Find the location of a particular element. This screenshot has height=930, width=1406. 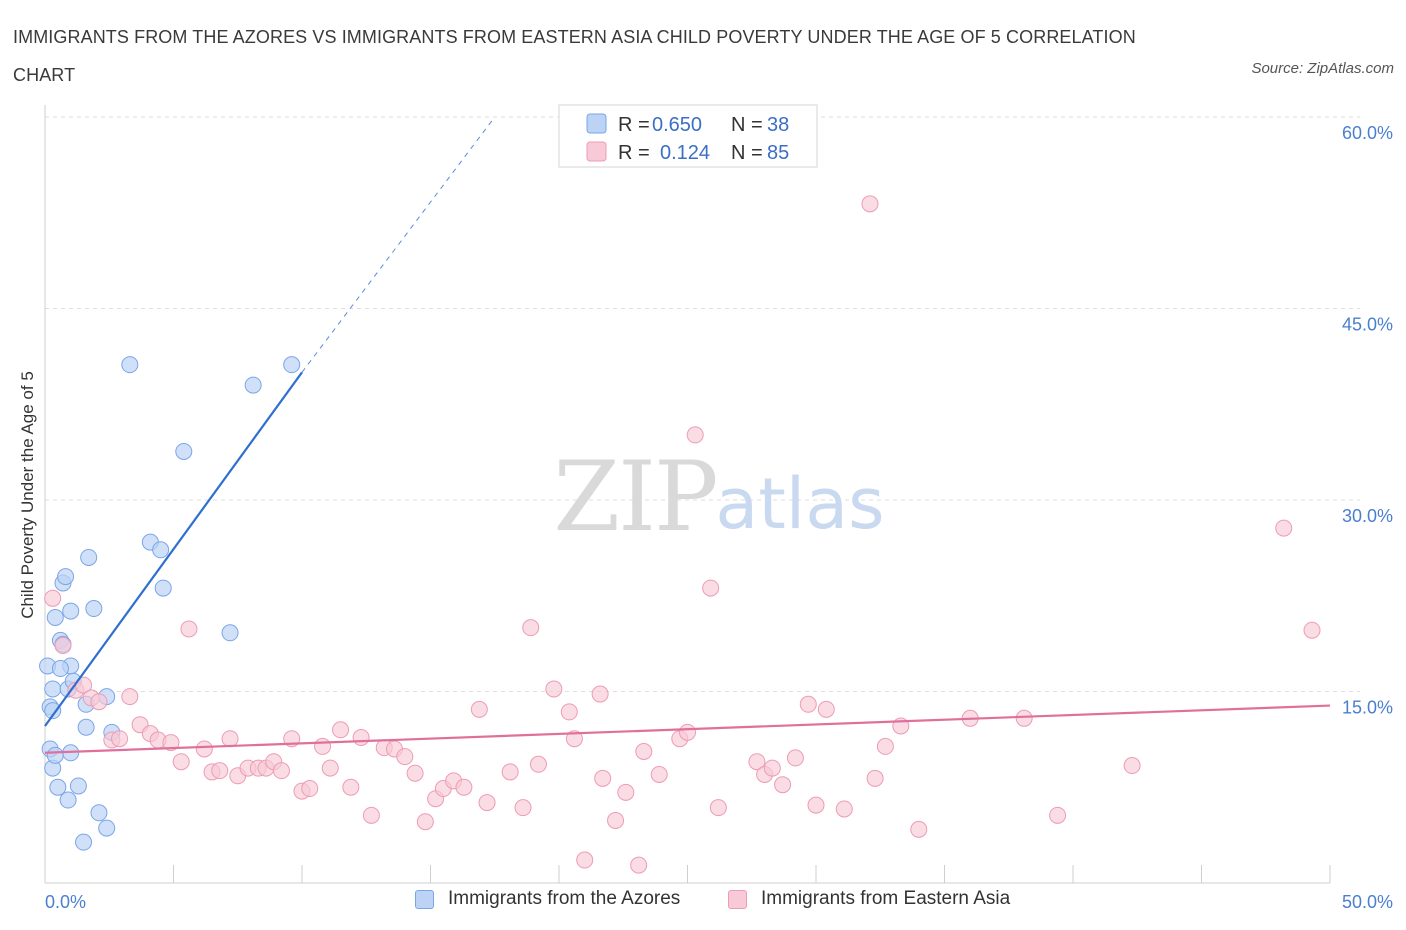

azores-trend-extension is located at coordinates (398, 244).